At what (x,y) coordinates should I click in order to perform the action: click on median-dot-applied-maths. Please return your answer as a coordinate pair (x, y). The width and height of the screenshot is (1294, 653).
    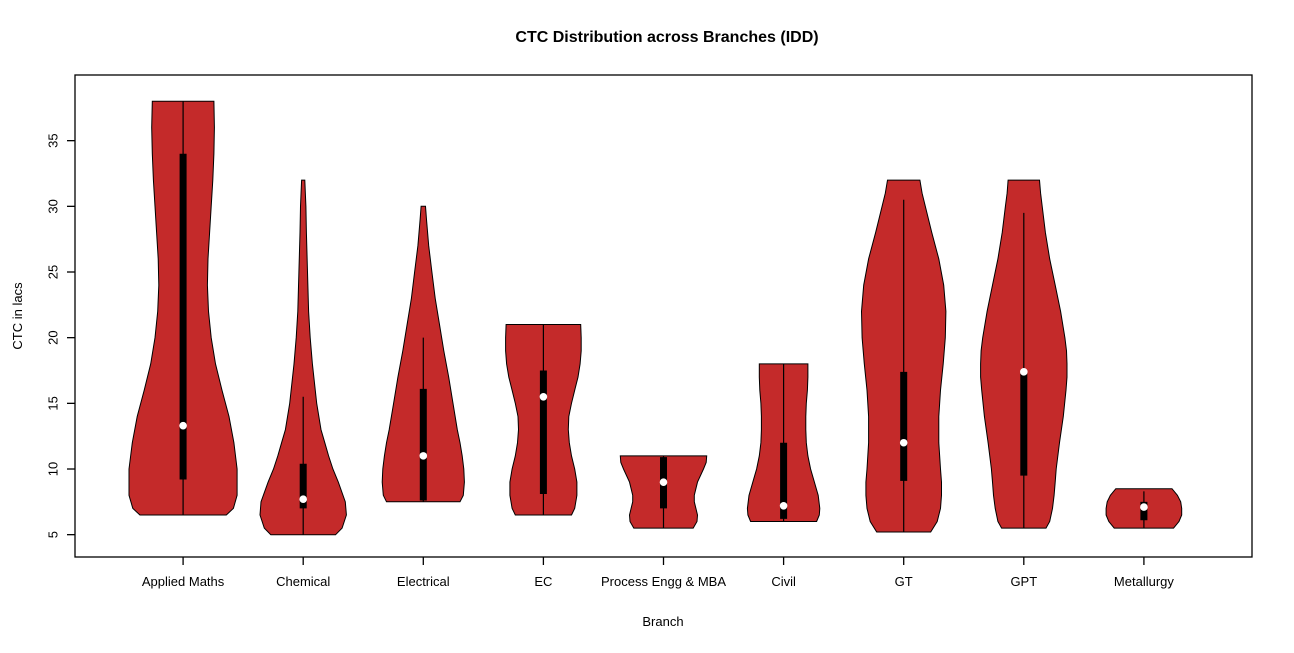
    Looking at the image, I should click on (183, 425).